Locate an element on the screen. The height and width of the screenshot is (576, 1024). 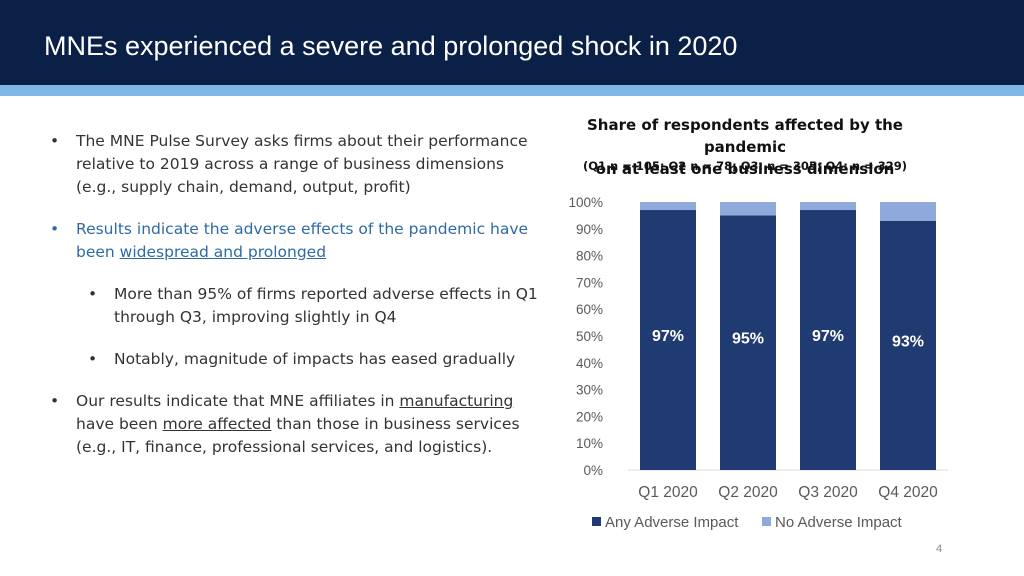
y-tick-label: 70% is located at coordinates (589, 282).